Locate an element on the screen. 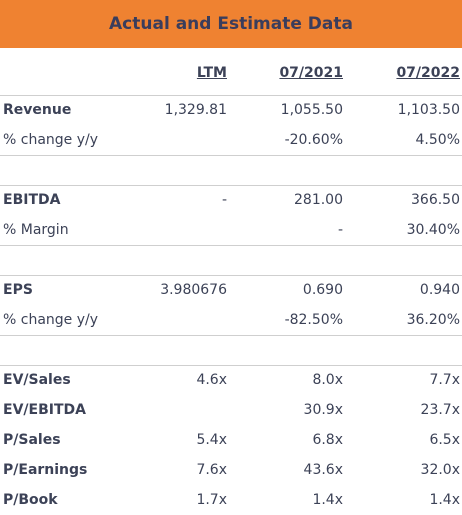 Image resolution: width=462 pixels, height=515 pixels. row-label: EPS is located at coordinates (18, 290).